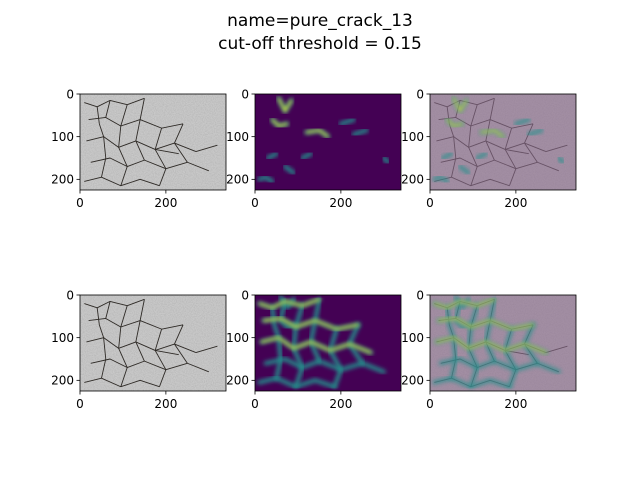  I want to click on heatmap-background, so click(328, 142).